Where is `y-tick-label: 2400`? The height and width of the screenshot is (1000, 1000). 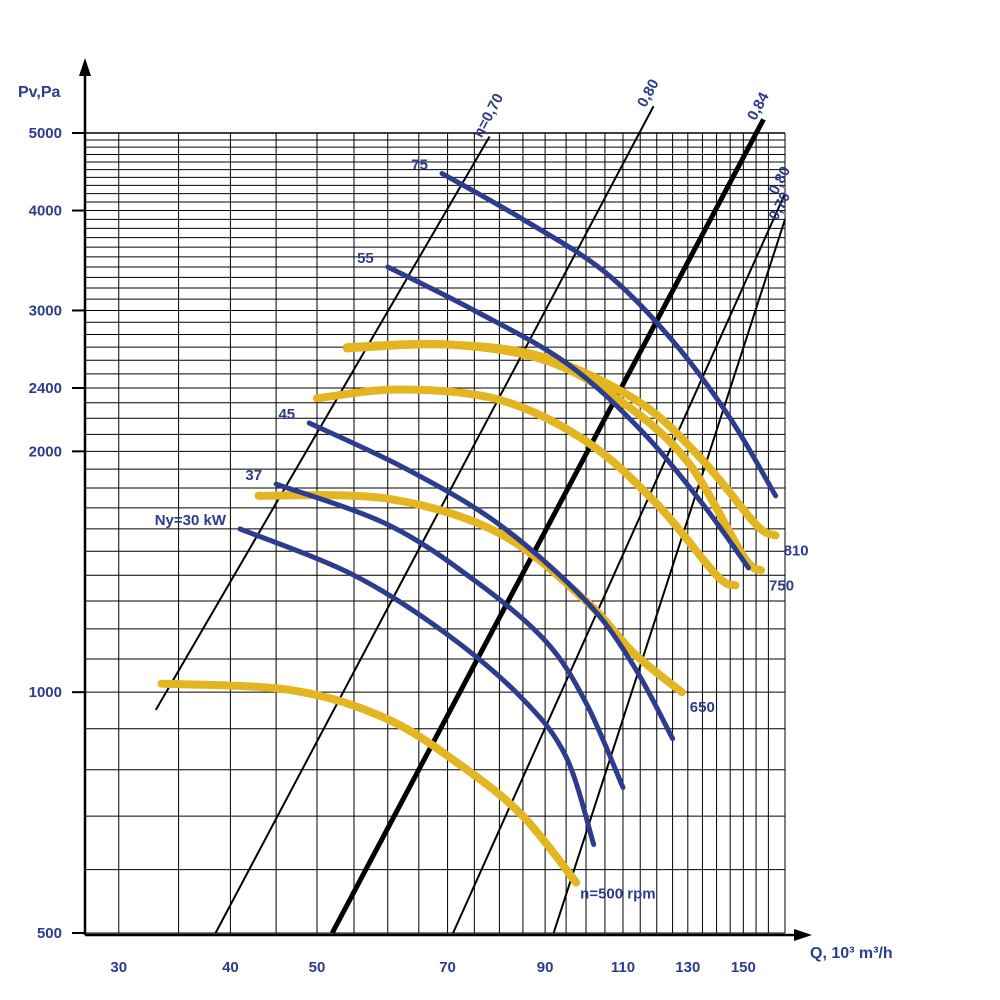 y-tick-label: 2400 is located at coordinates (45, 388).